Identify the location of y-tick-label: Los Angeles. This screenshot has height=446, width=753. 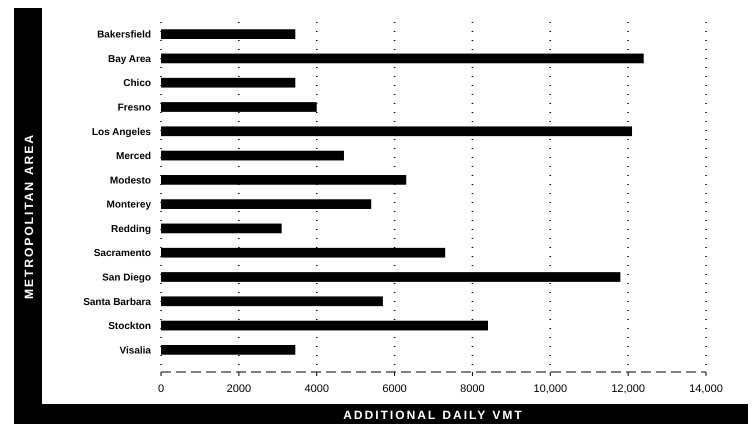
(122, 132).